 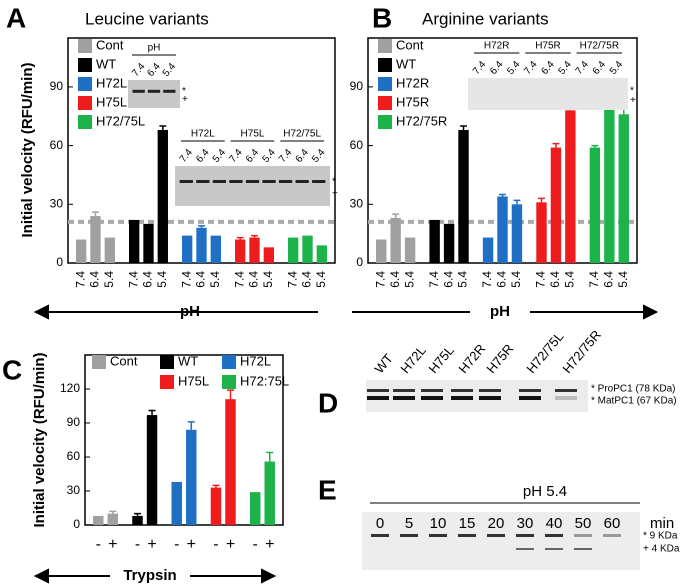 What do you see at coordinates (185, 99) in the screenshot?
I see `inset-mark: +` at bounding box center [185, 99].